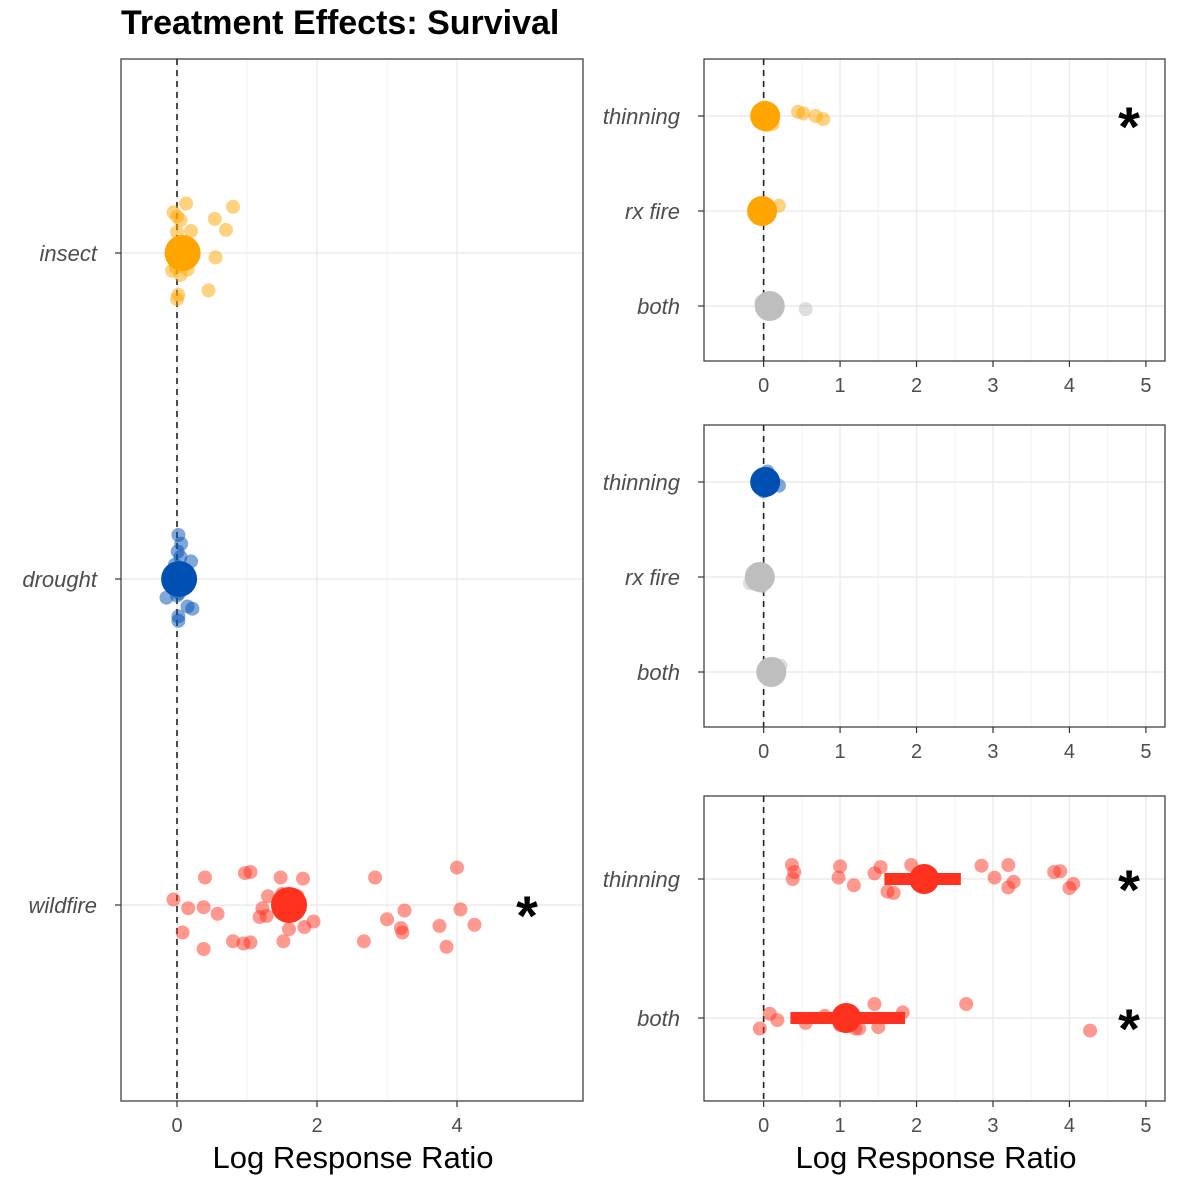  I want to click on y-category-label: insect, so click(69, 253).